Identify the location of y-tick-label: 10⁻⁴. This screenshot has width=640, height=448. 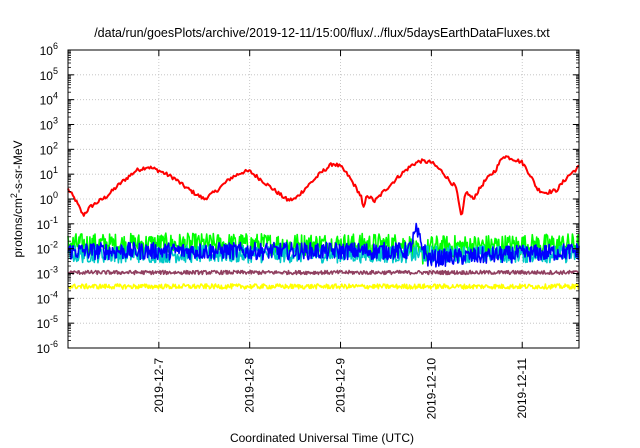
(47, 297).